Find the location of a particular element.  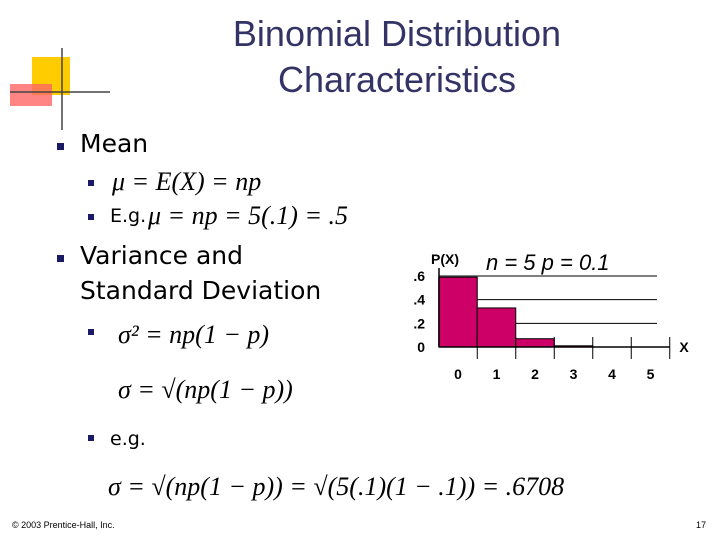

x-tick-label: 2 is located at coordinates (535, 374).